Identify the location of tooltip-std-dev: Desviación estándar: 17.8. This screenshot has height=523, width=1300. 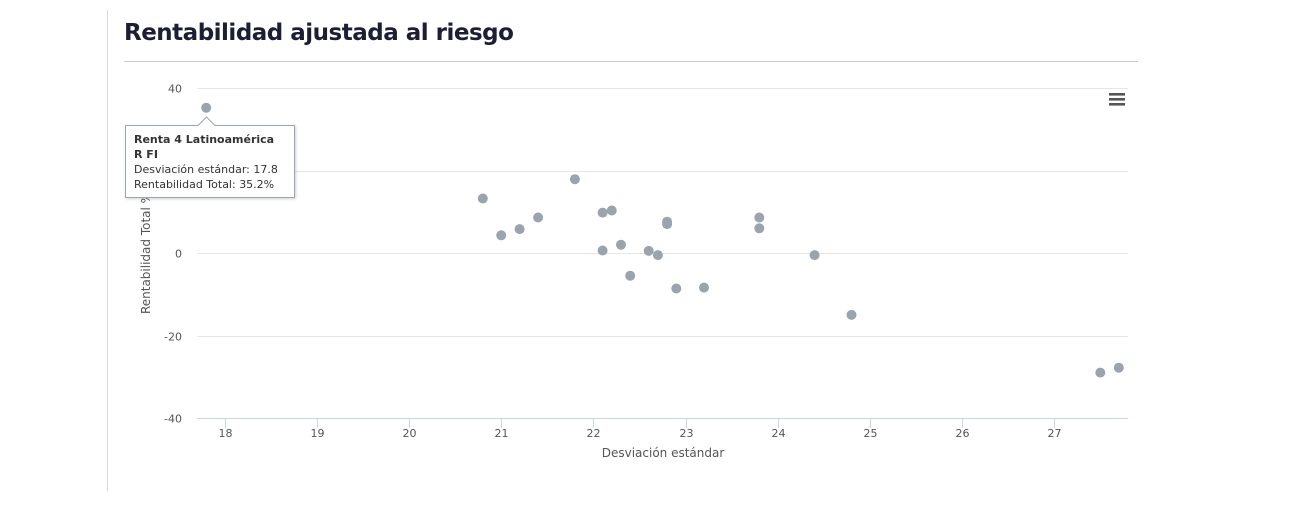
(206, 169).